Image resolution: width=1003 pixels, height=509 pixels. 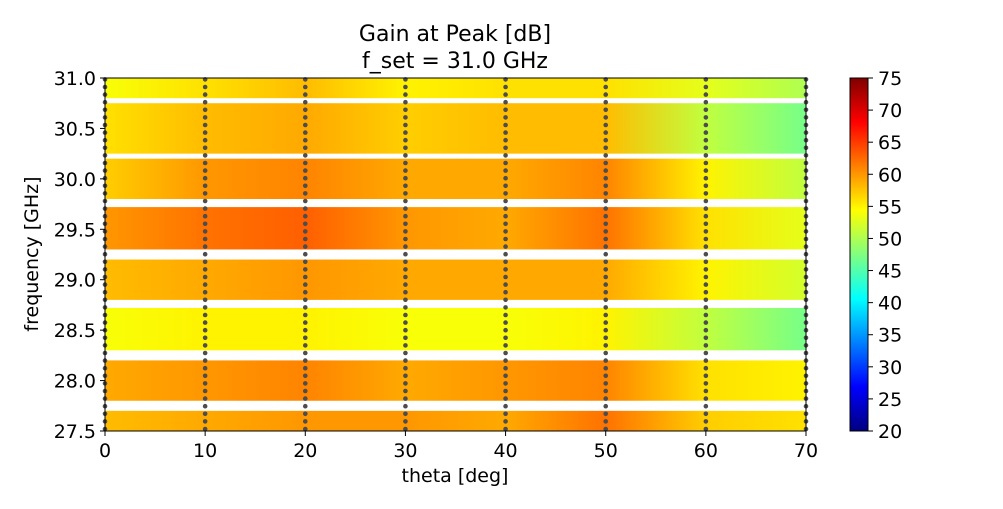 What do you see at coordinates (890, 207) in the screenshot?
I see `colorbar-tick-label: 55` at bounding box center [890, 207].